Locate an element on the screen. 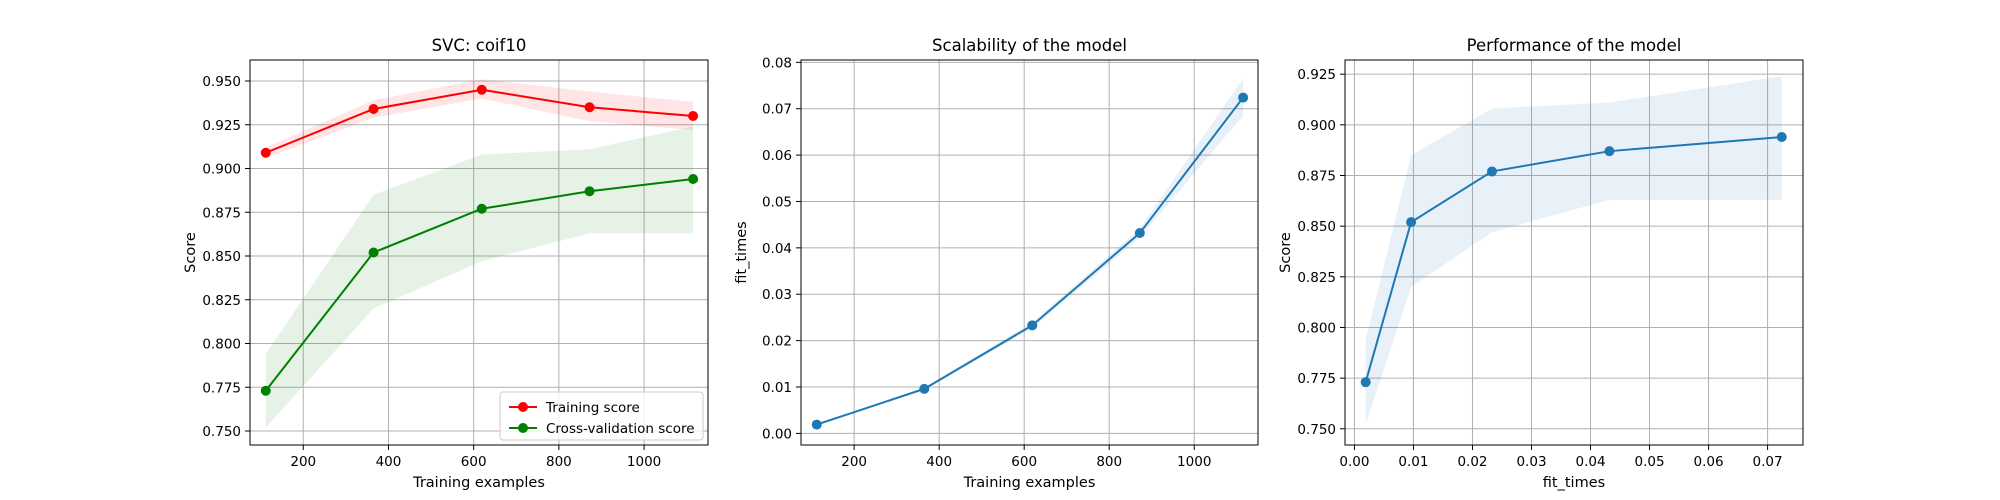  x-tick-label: 0.00 is located at coordinates (1354, 462).